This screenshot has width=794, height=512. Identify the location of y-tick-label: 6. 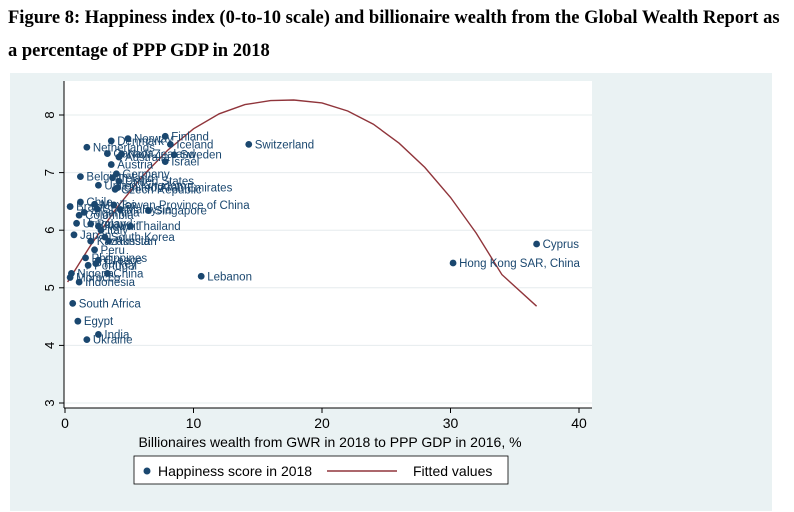
(49, 230).